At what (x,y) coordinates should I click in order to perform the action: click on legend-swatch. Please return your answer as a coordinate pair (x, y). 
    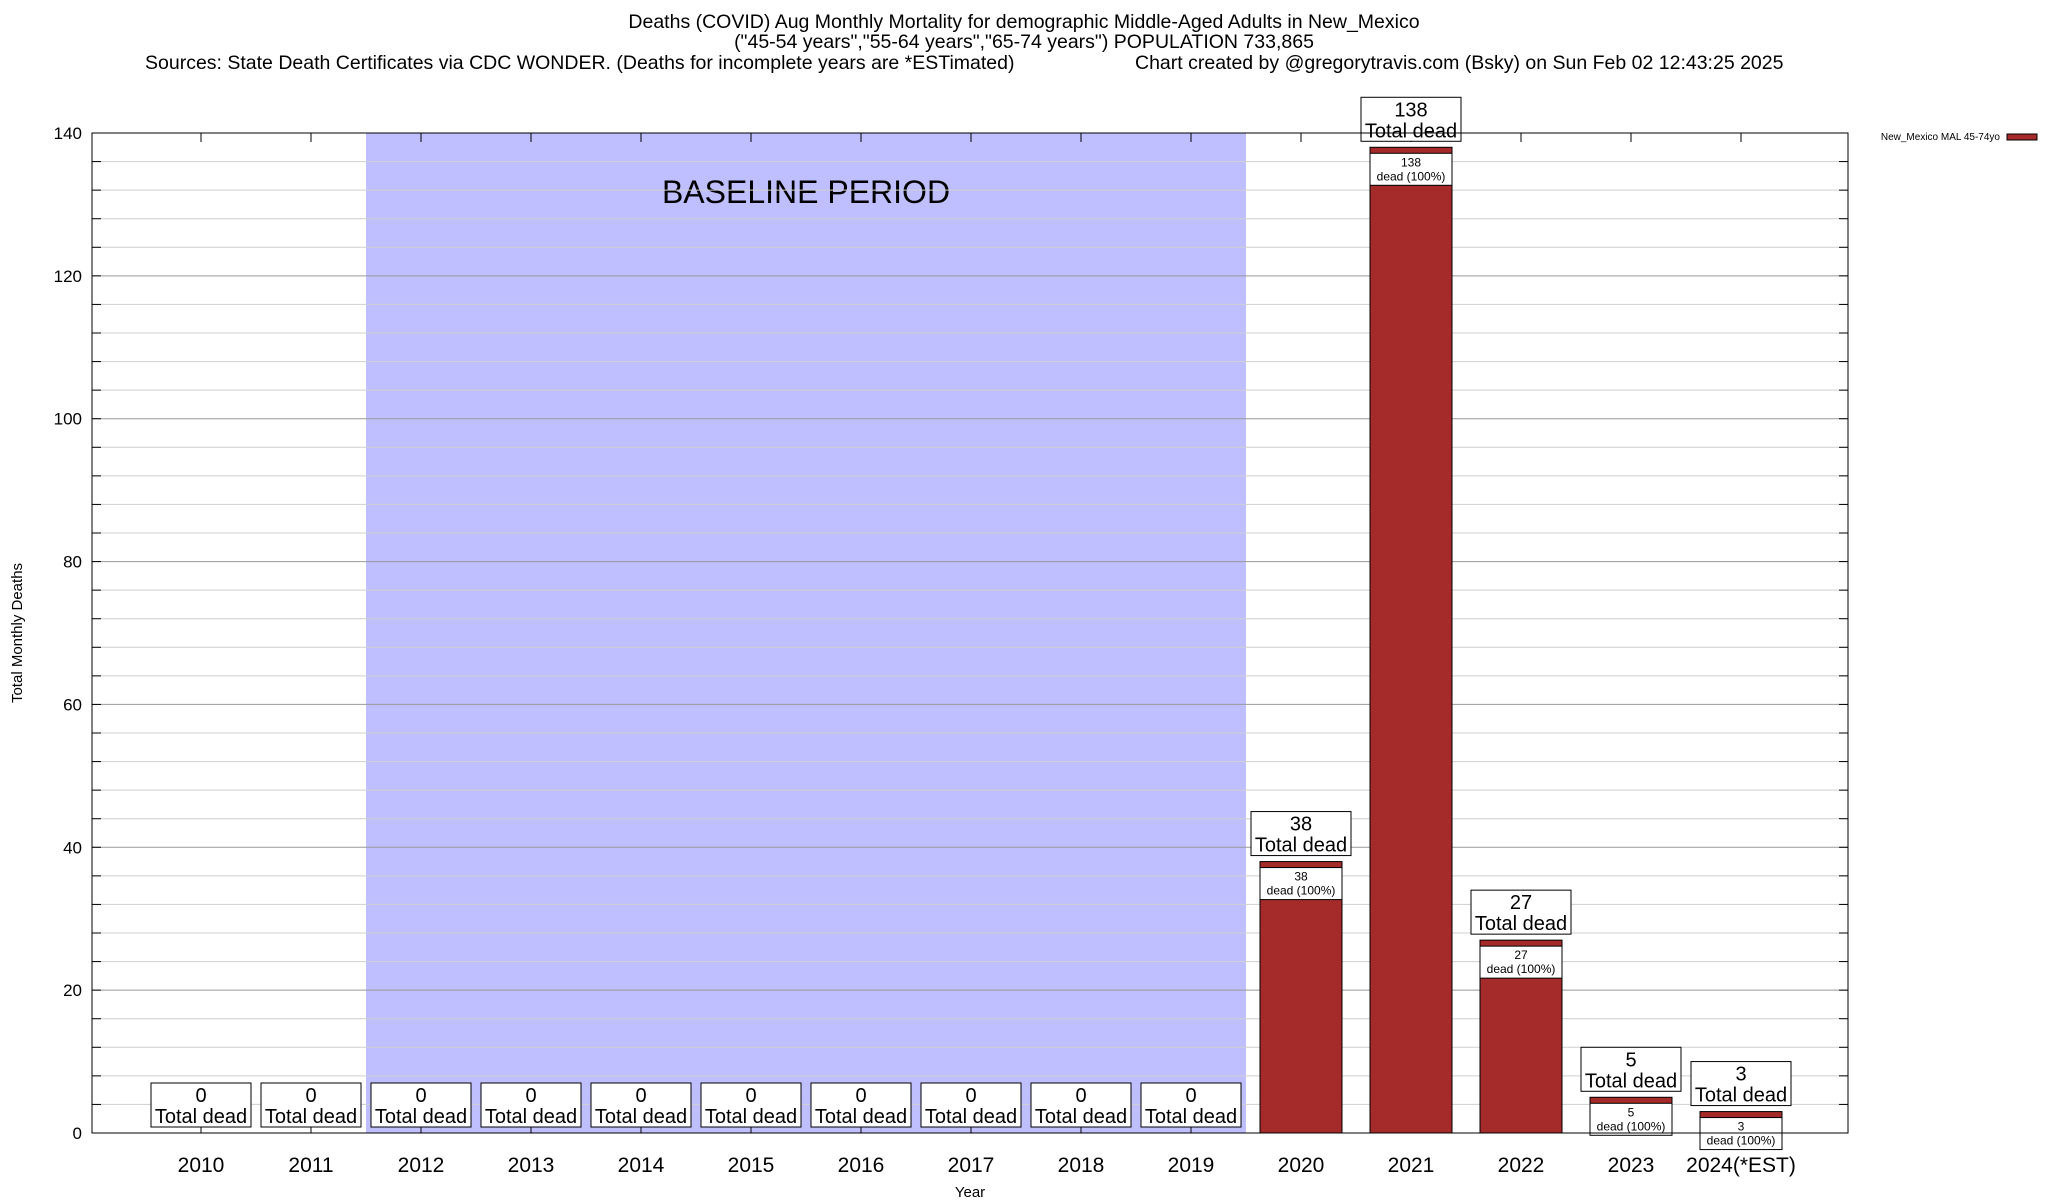
    Looking at the image, I should click on (2022, 137).